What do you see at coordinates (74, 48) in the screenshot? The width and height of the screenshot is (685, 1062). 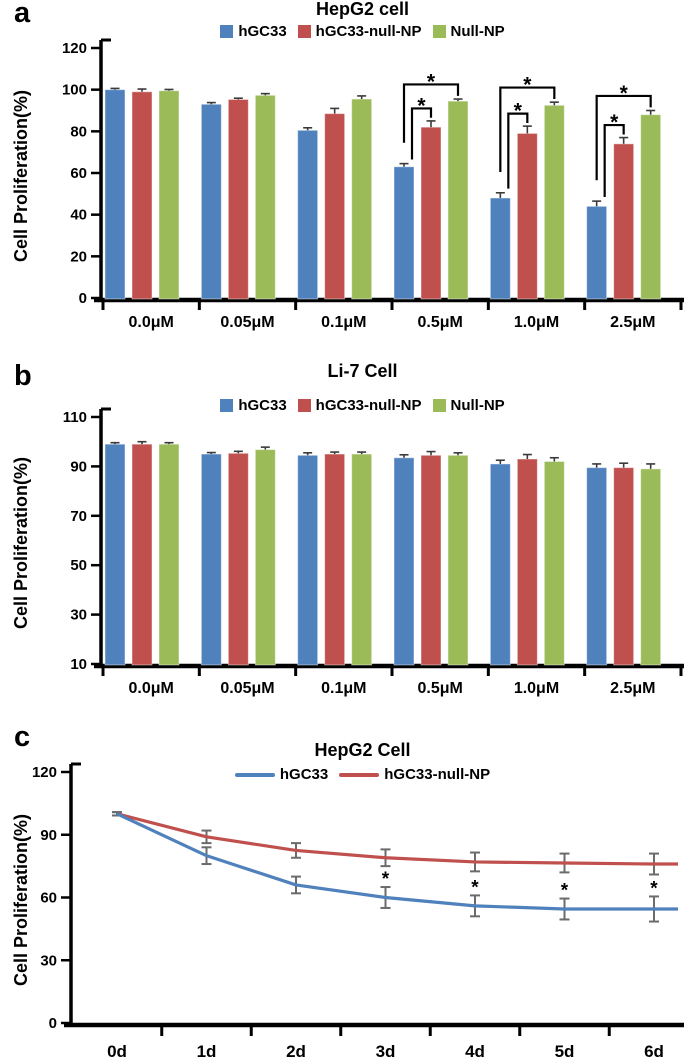 I see `y-tick-label: 120` at bounding box center [74, 48].